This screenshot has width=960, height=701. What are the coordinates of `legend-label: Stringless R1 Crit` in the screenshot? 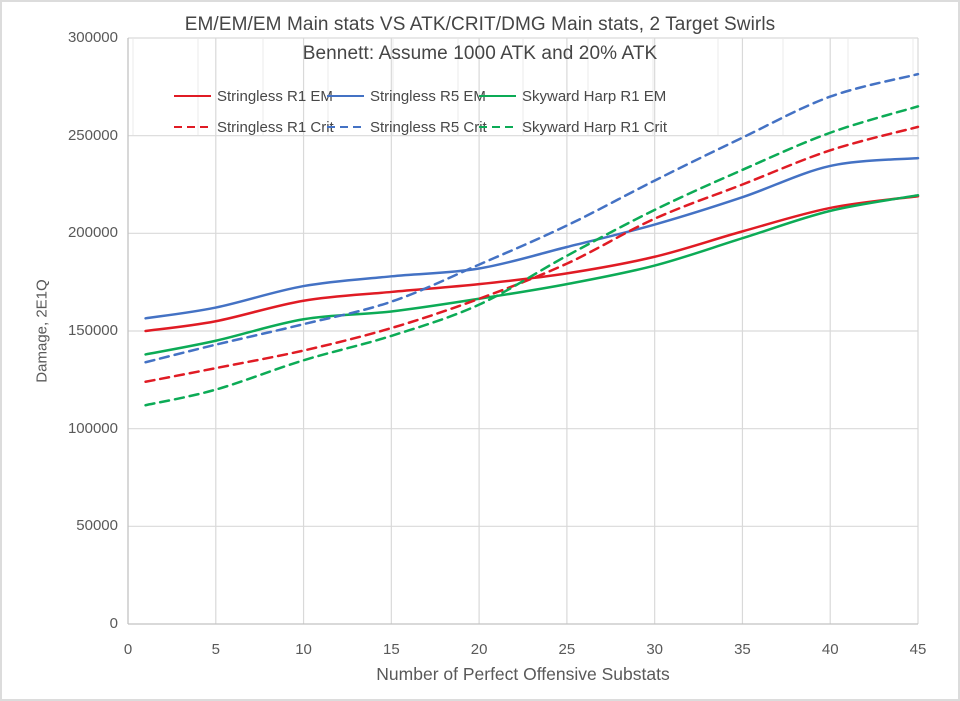 It's located at (275, 127).